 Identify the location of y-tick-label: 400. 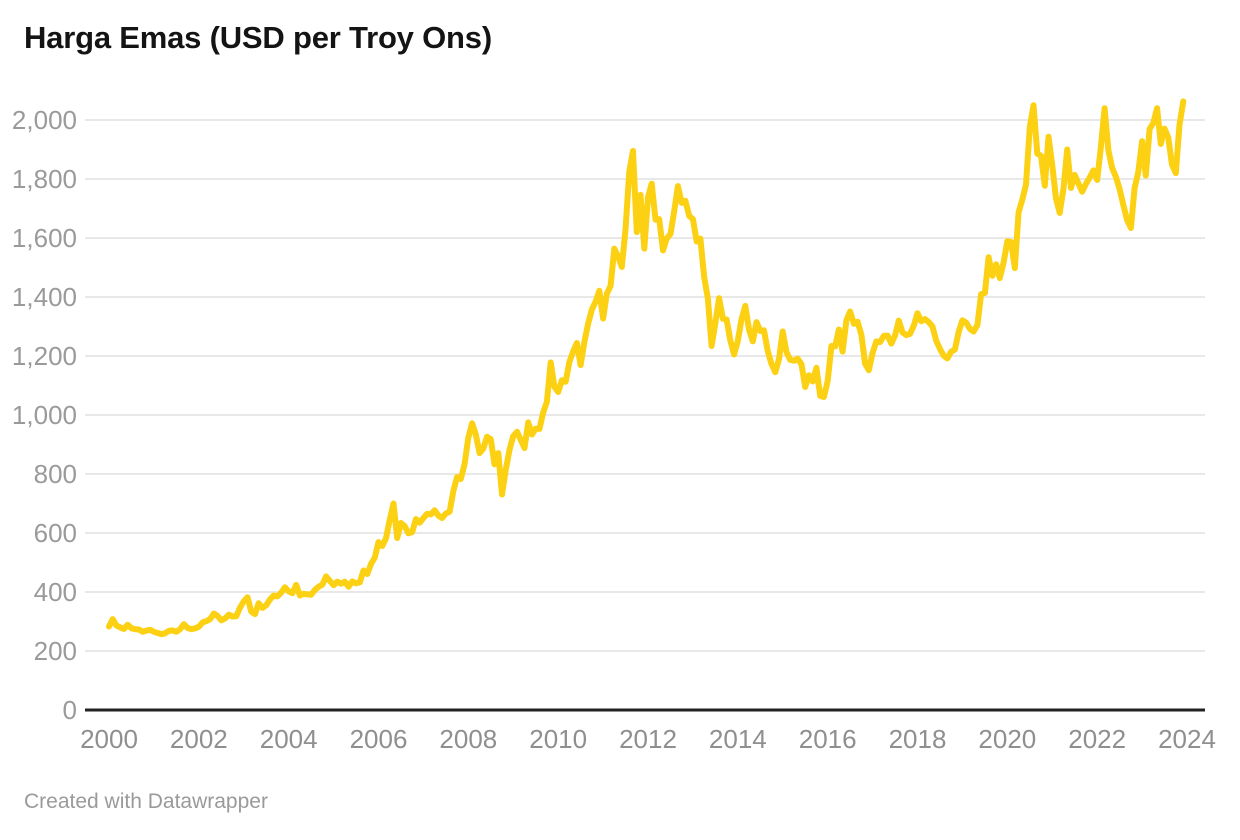
(55, 592).